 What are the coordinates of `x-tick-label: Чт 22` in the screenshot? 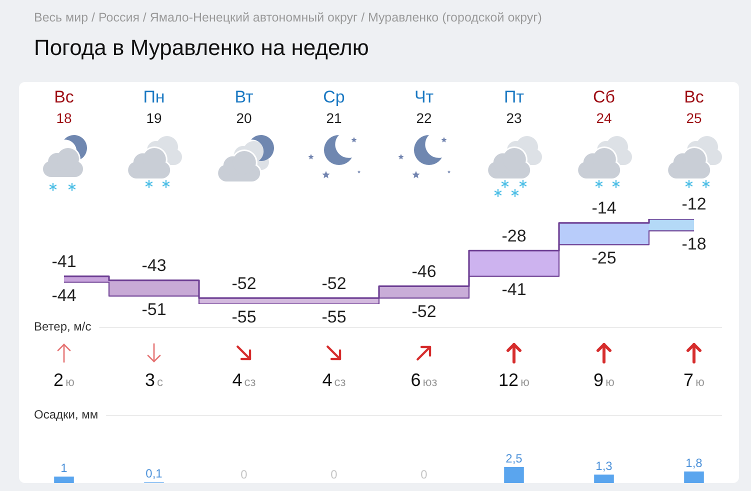 It's located at (424, 107).